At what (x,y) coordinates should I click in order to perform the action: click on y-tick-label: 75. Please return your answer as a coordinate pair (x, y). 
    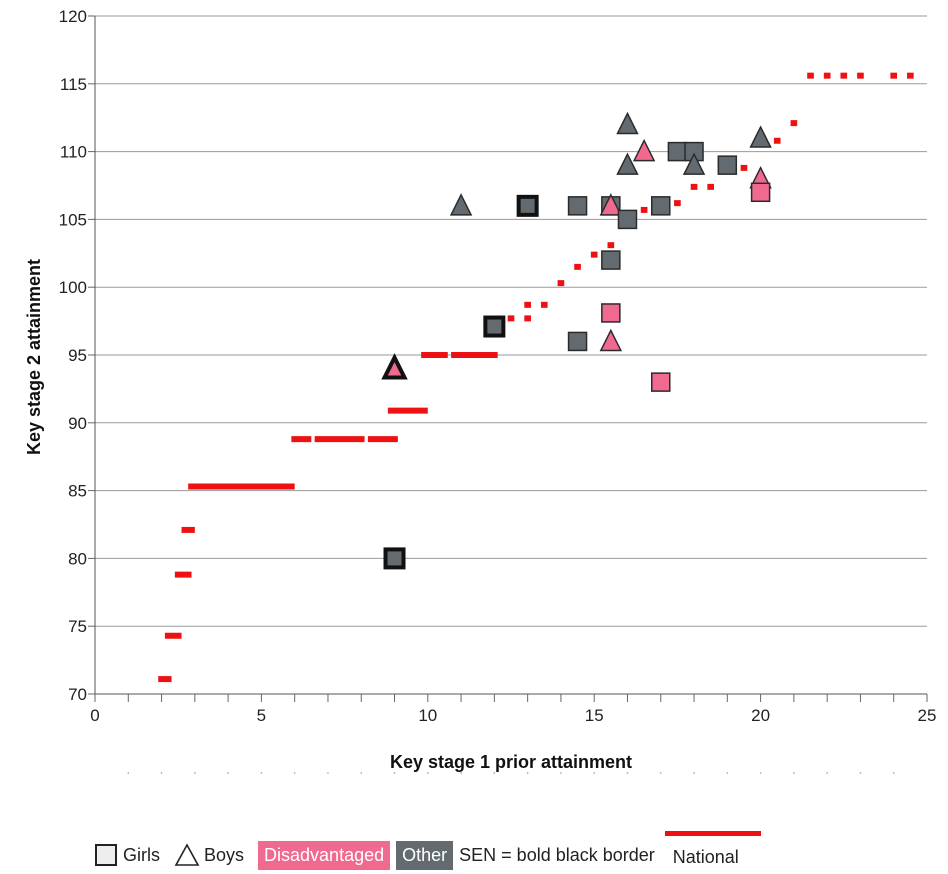
    Looking at the image, I should click on (77, 626).